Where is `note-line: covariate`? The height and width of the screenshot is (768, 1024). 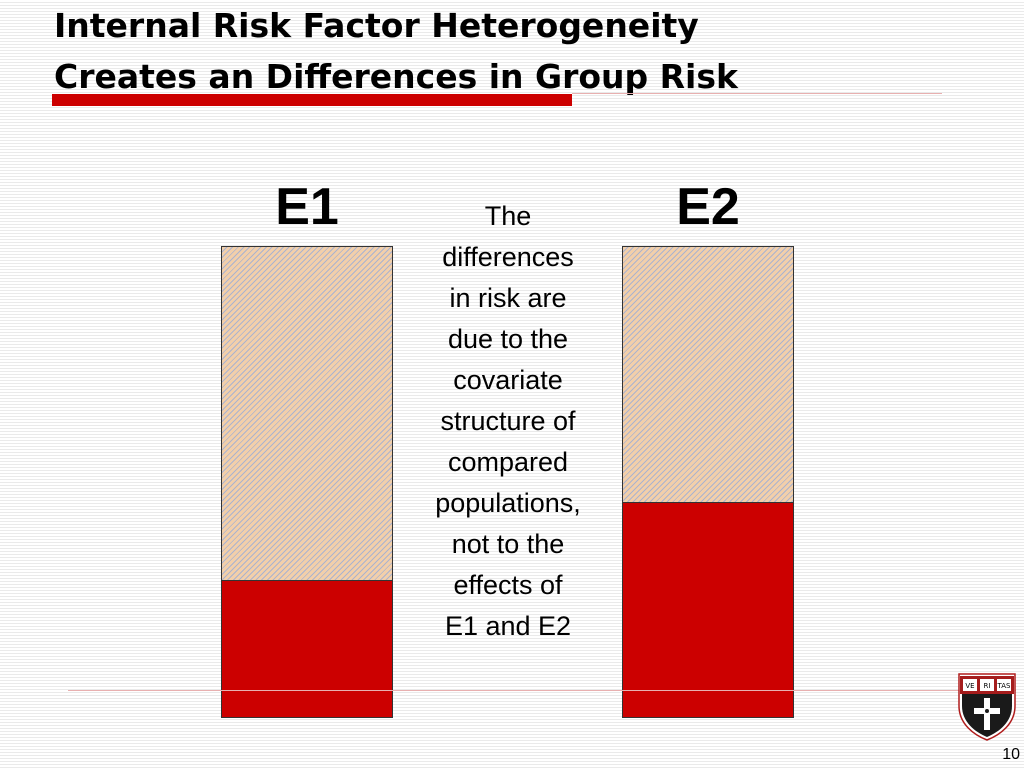
note-line: covariate is located at coordinates (508, 380).